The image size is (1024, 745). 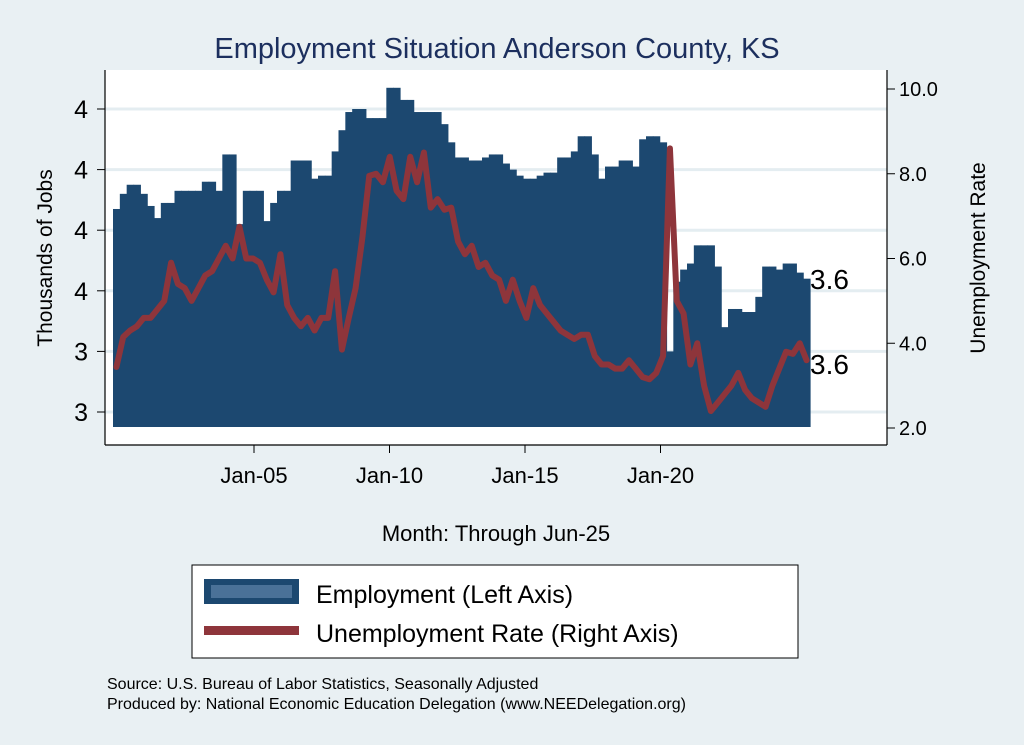 I want to click on x-axis-ticks: Jan-05 Jan-10 Jan-15 Jan-20, so click(x=457, y=466).